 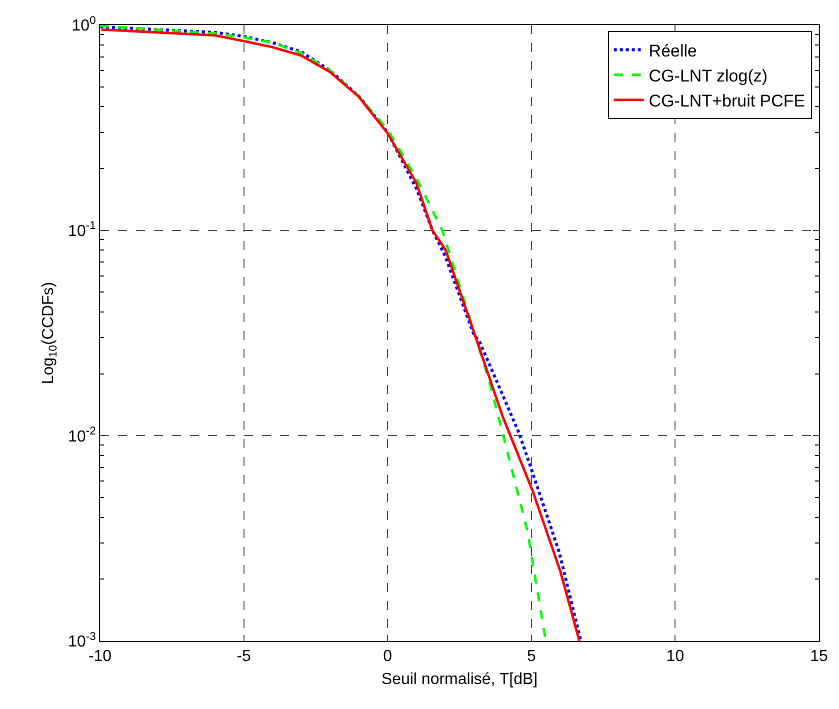 What do you see at coordinates (708, 76) in the screenshot?
I see `legend-label: CG-LNT zlog(z)` at bounding box center [708, 76].